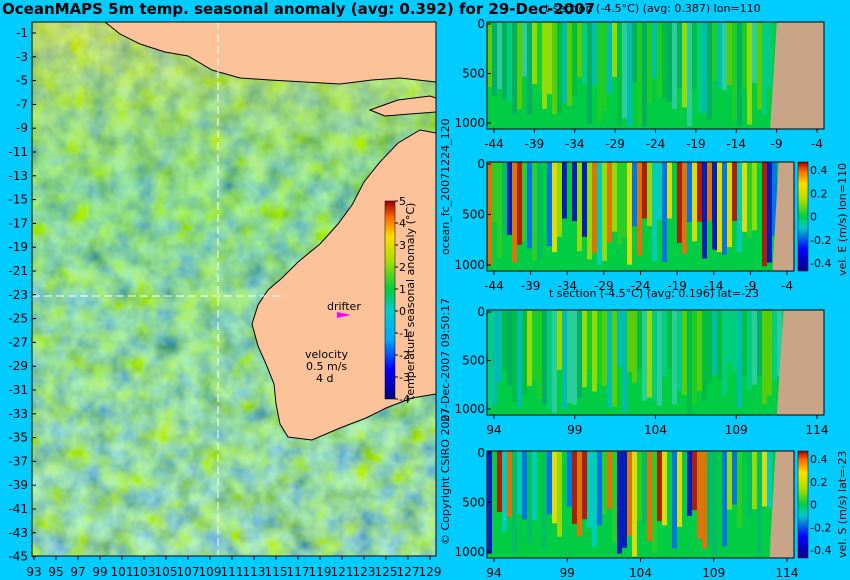  What do you see at coordinates (270, 53) in the screenshot?
I see `map-land-indonesia` at bounding box center [270, 53].